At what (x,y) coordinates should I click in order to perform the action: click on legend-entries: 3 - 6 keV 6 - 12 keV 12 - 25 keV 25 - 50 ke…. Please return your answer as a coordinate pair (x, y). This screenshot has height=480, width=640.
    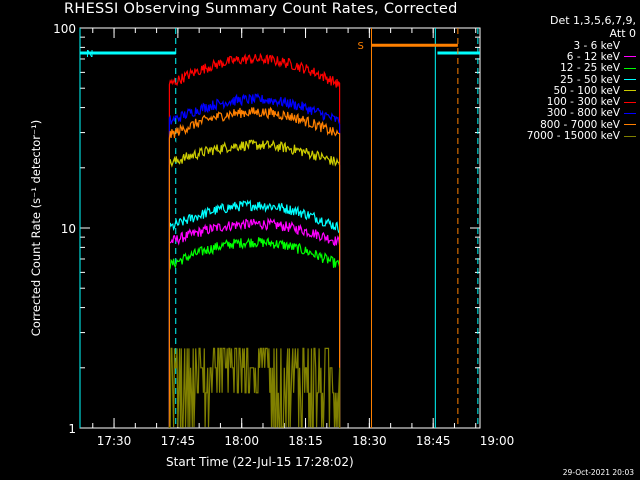
    Looking at the image, I should click on (558, 91).